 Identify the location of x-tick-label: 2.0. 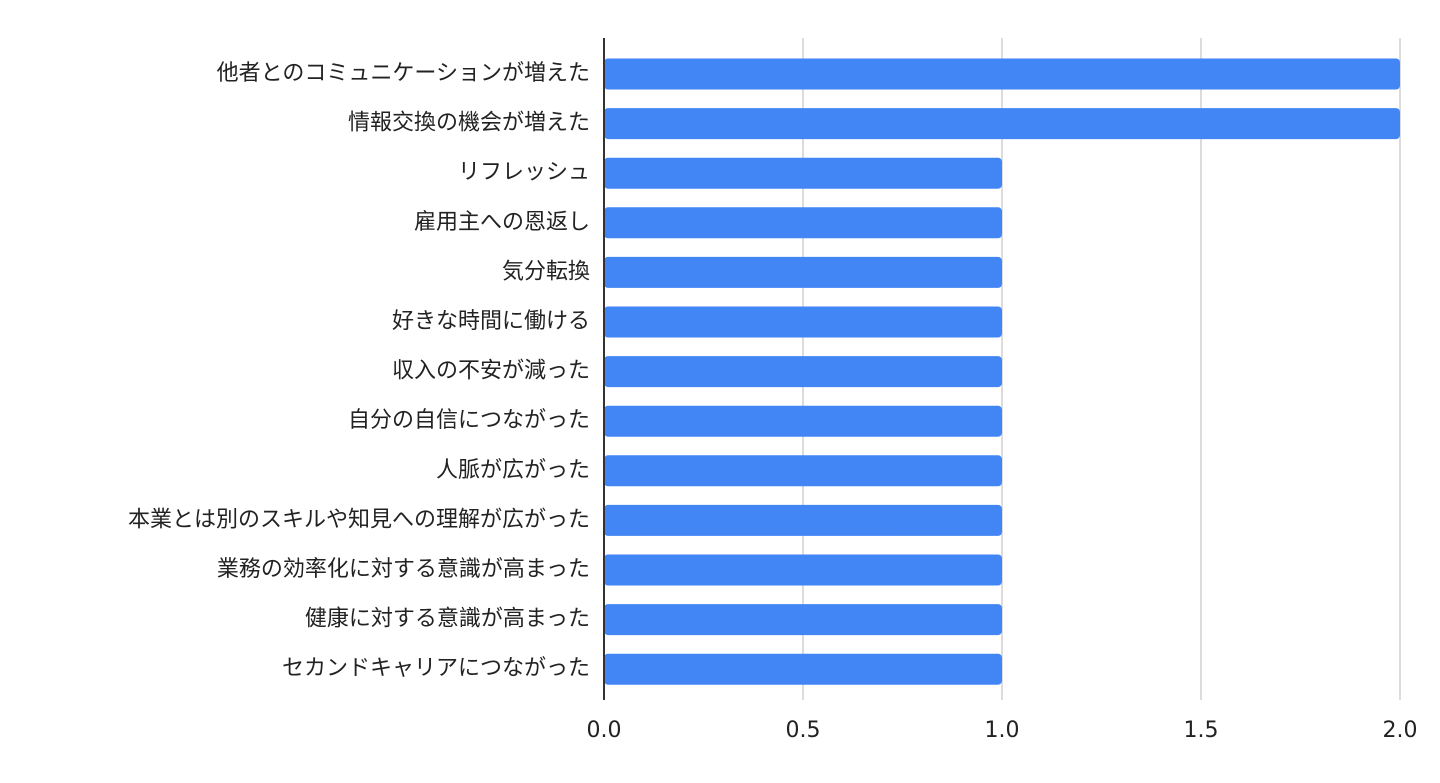
(1400, 730).